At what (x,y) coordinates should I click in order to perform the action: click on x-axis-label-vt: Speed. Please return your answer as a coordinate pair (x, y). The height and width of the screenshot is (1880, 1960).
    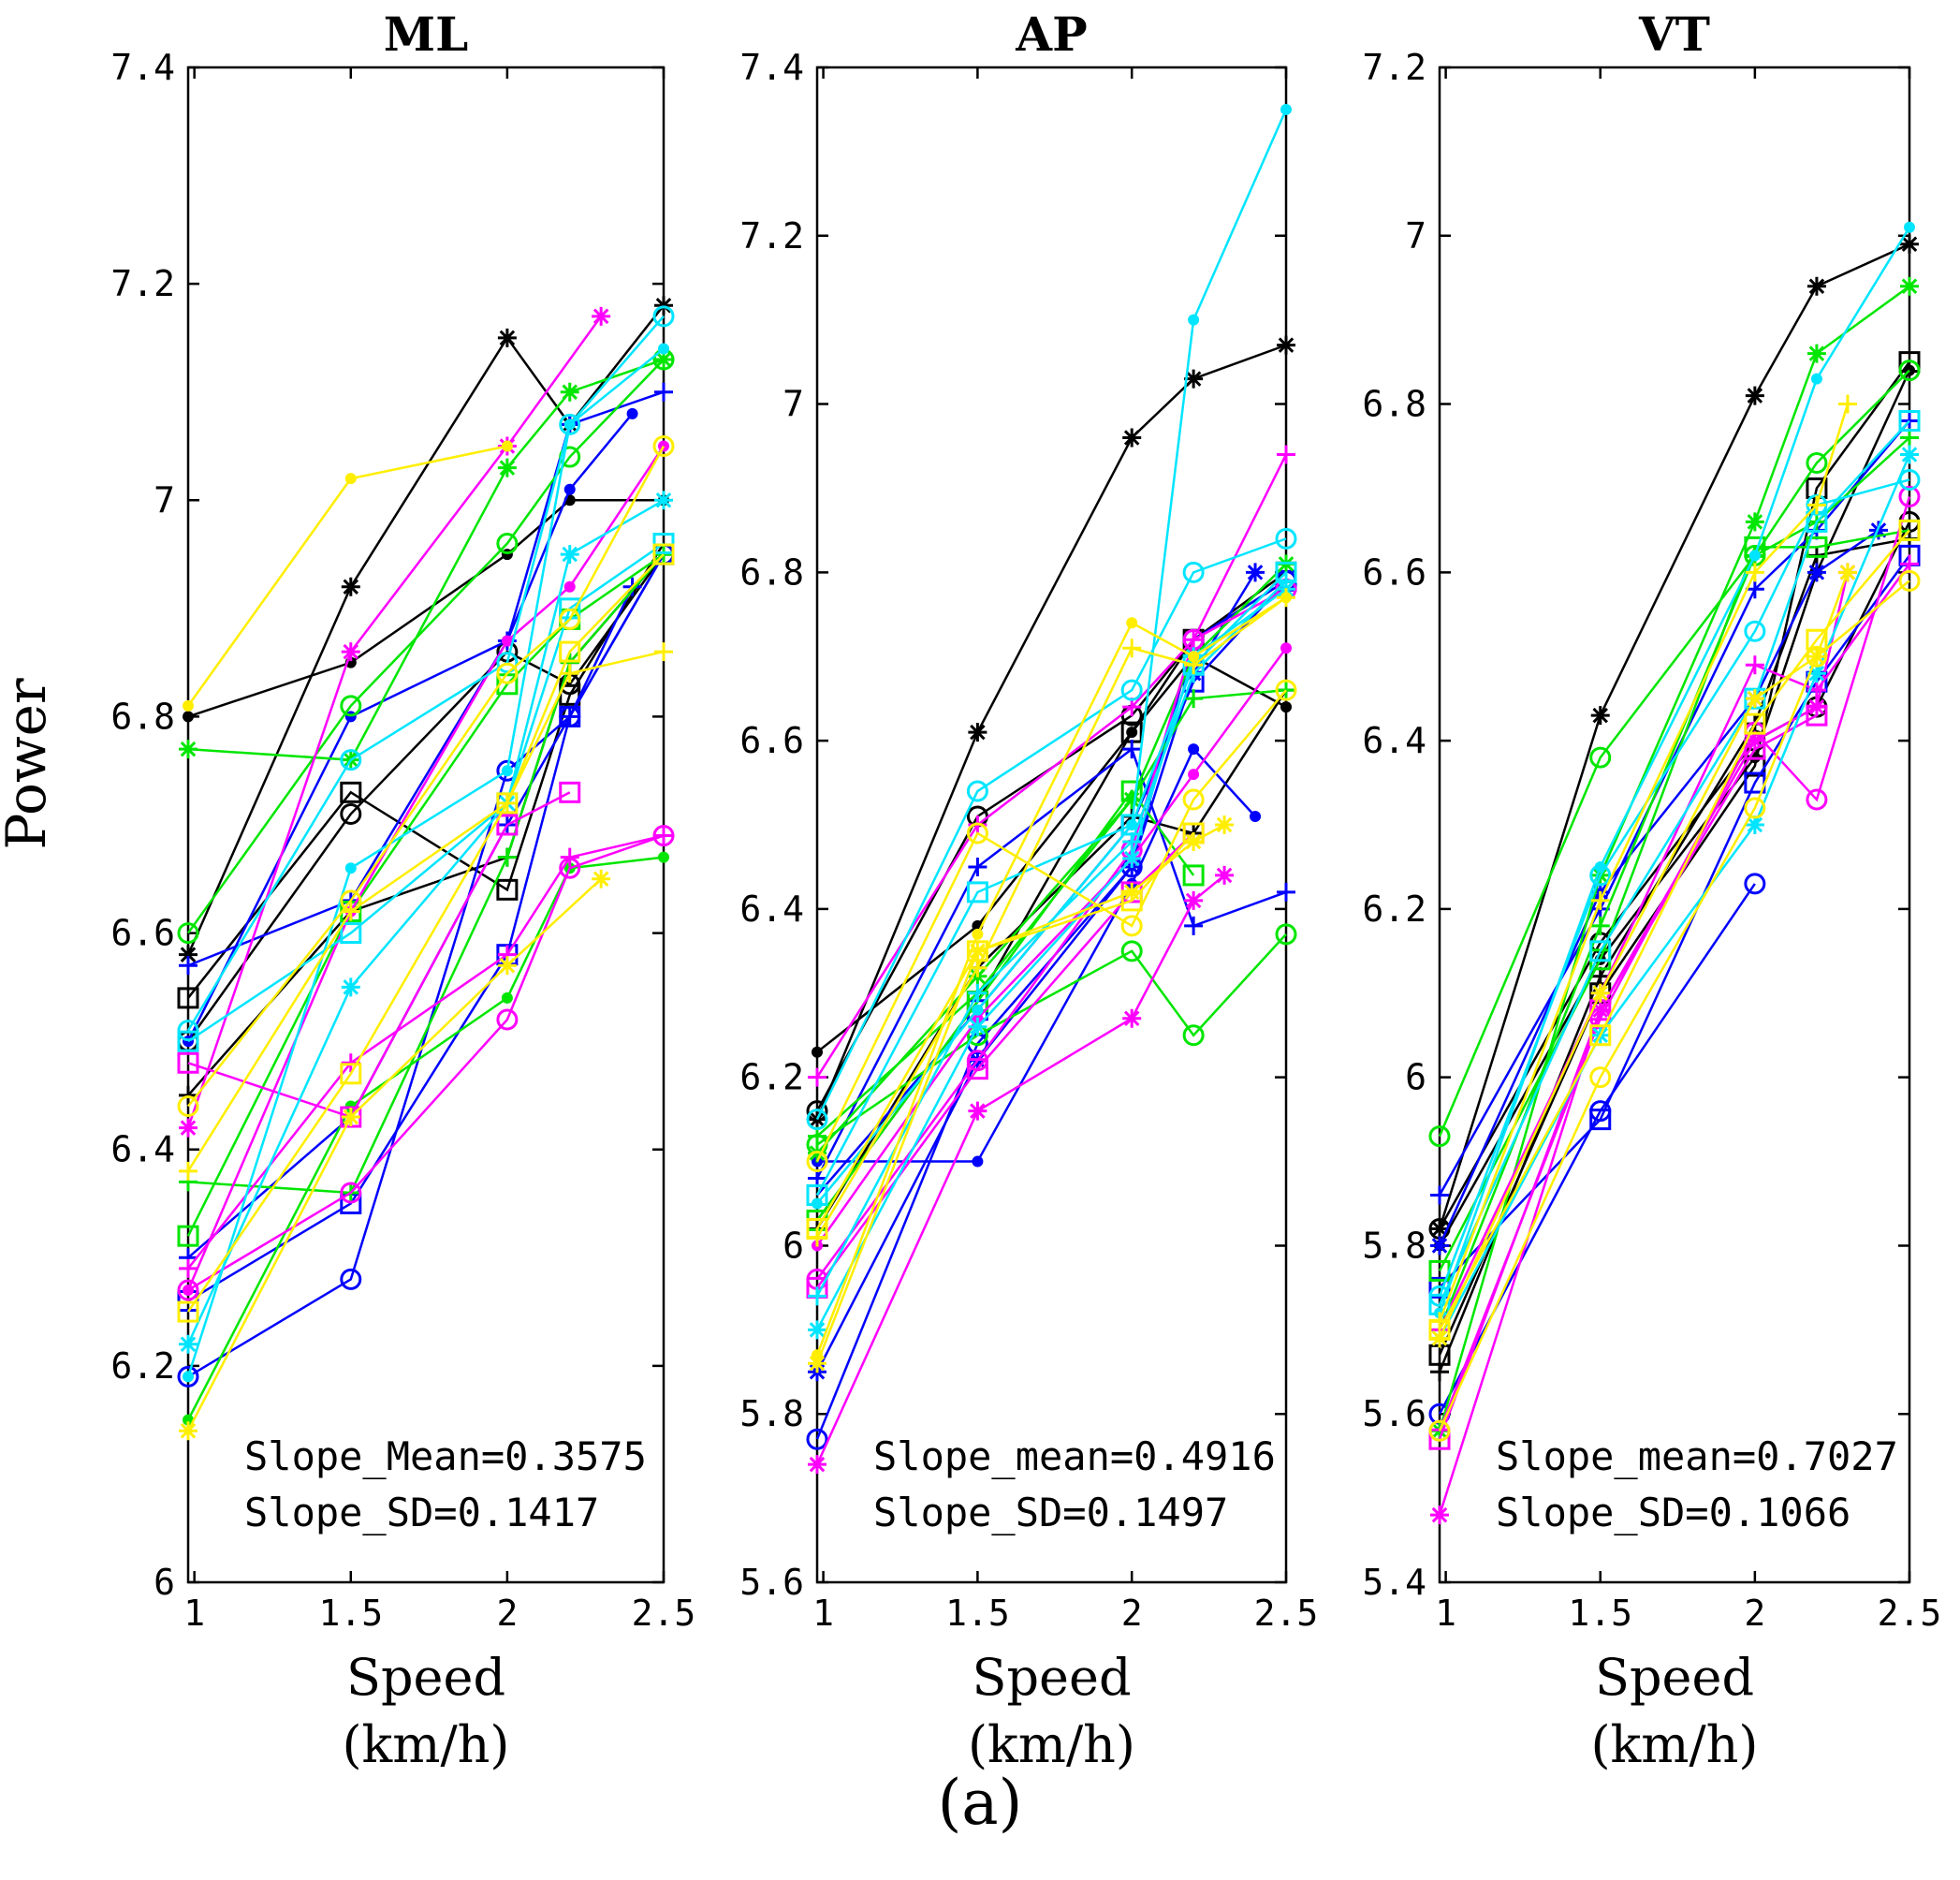
    Looking at the image, I should click on (1674, 1677).